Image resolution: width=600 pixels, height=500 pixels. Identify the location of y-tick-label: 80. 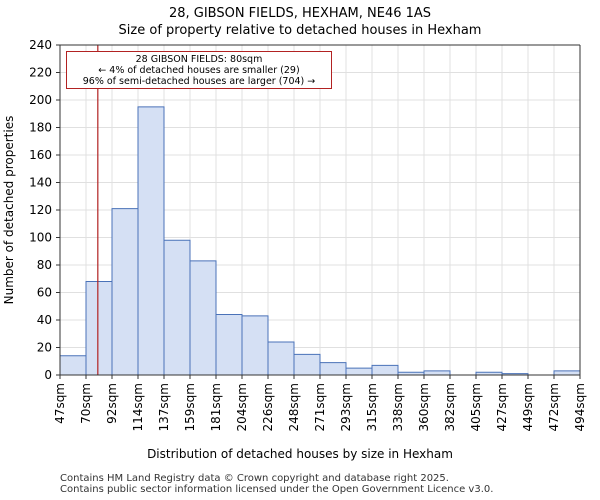
(44, 265).